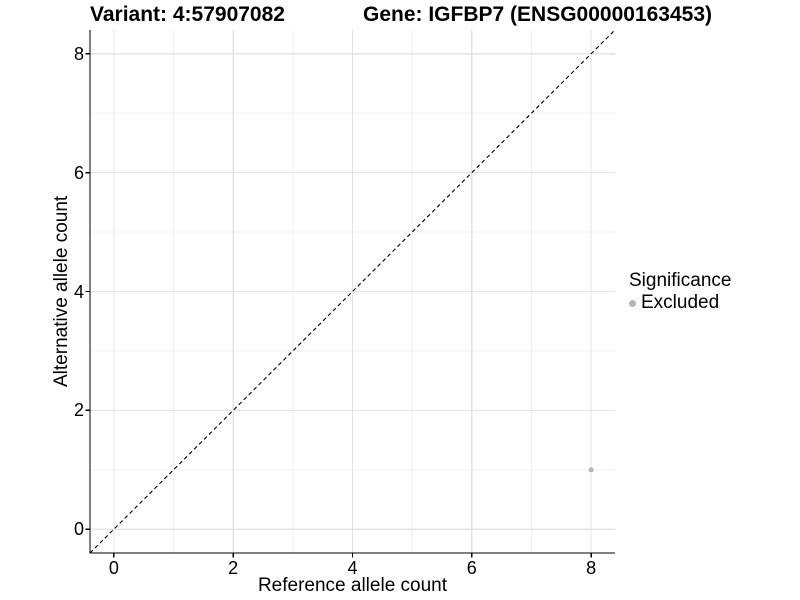  Describe the element at coordinates (538, 14) in the screenshot. I see `plot-title-gene: Gene: IGFBP7 (ENSG00000163453)` at that location.